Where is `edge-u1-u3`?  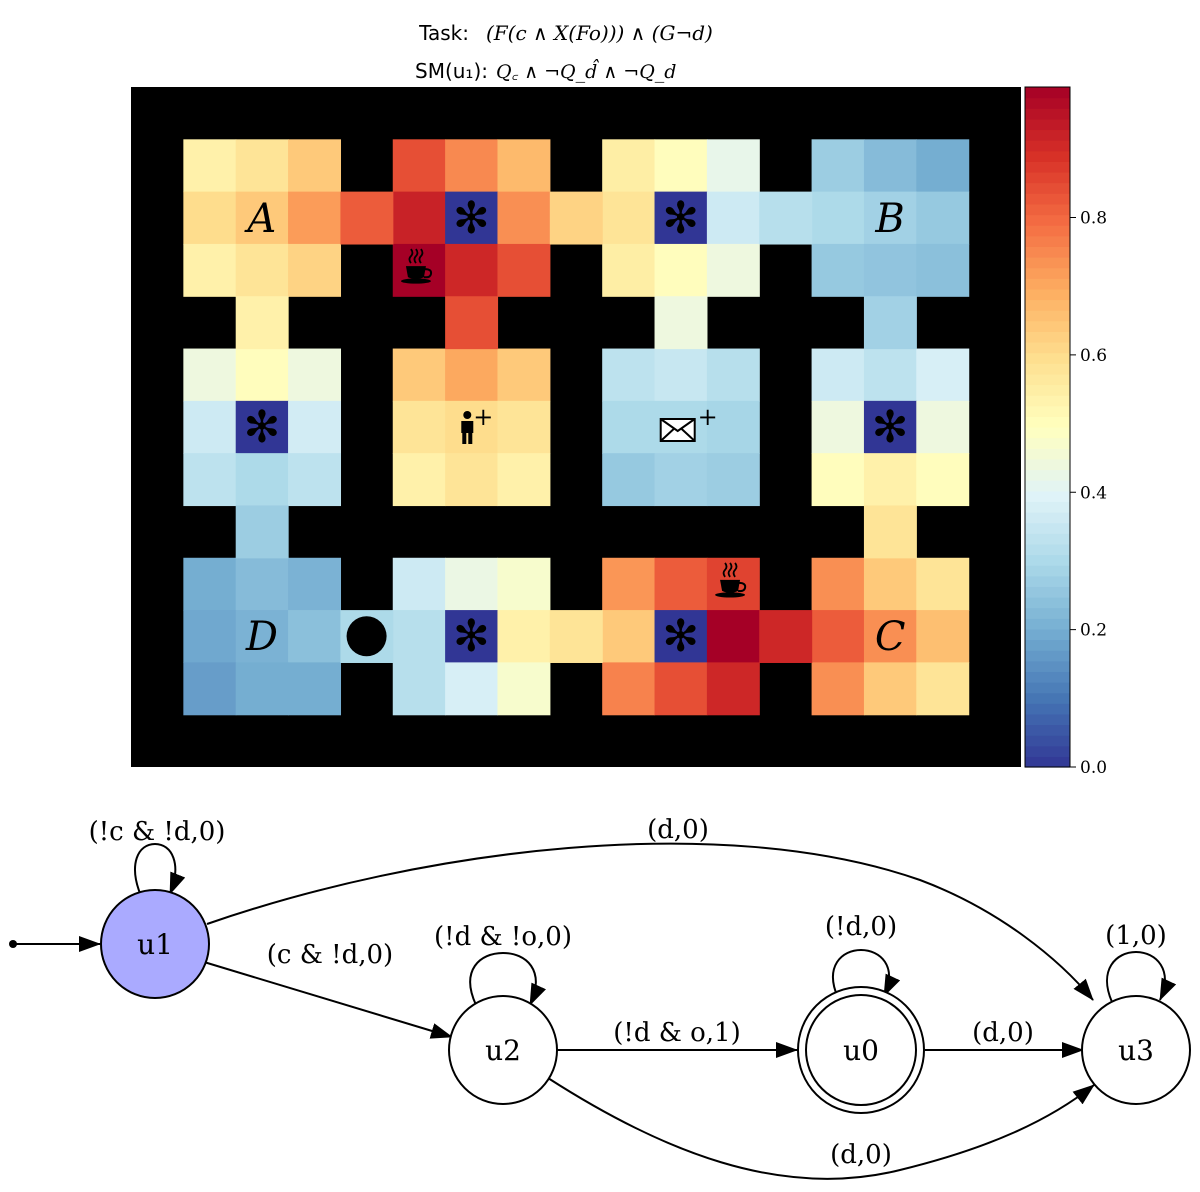 edge-u1-u3 is located at coordinates (650, 921).